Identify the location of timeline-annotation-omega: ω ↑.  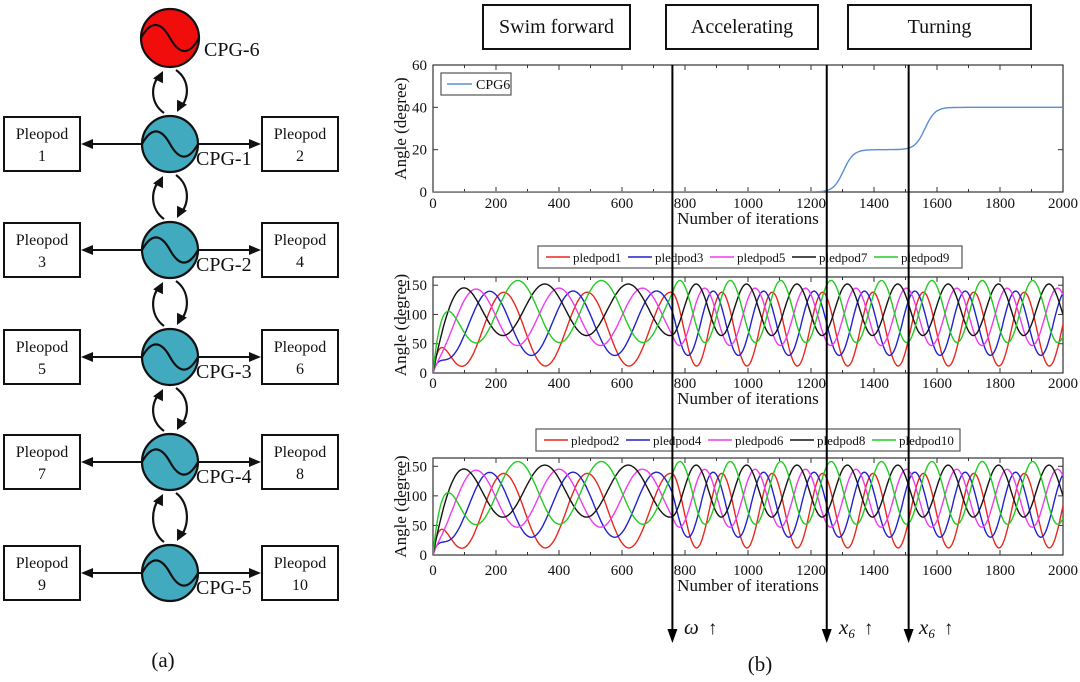
(701, 627).